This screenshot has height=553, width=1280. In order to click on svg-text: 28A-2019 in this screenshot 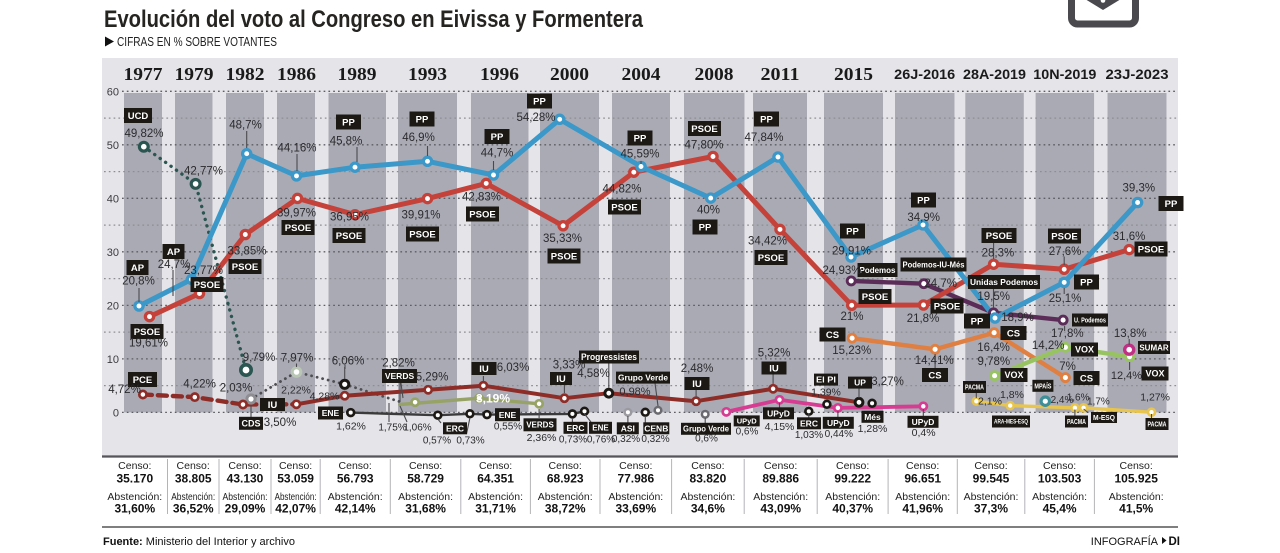, I will do `click(994, 74)`.